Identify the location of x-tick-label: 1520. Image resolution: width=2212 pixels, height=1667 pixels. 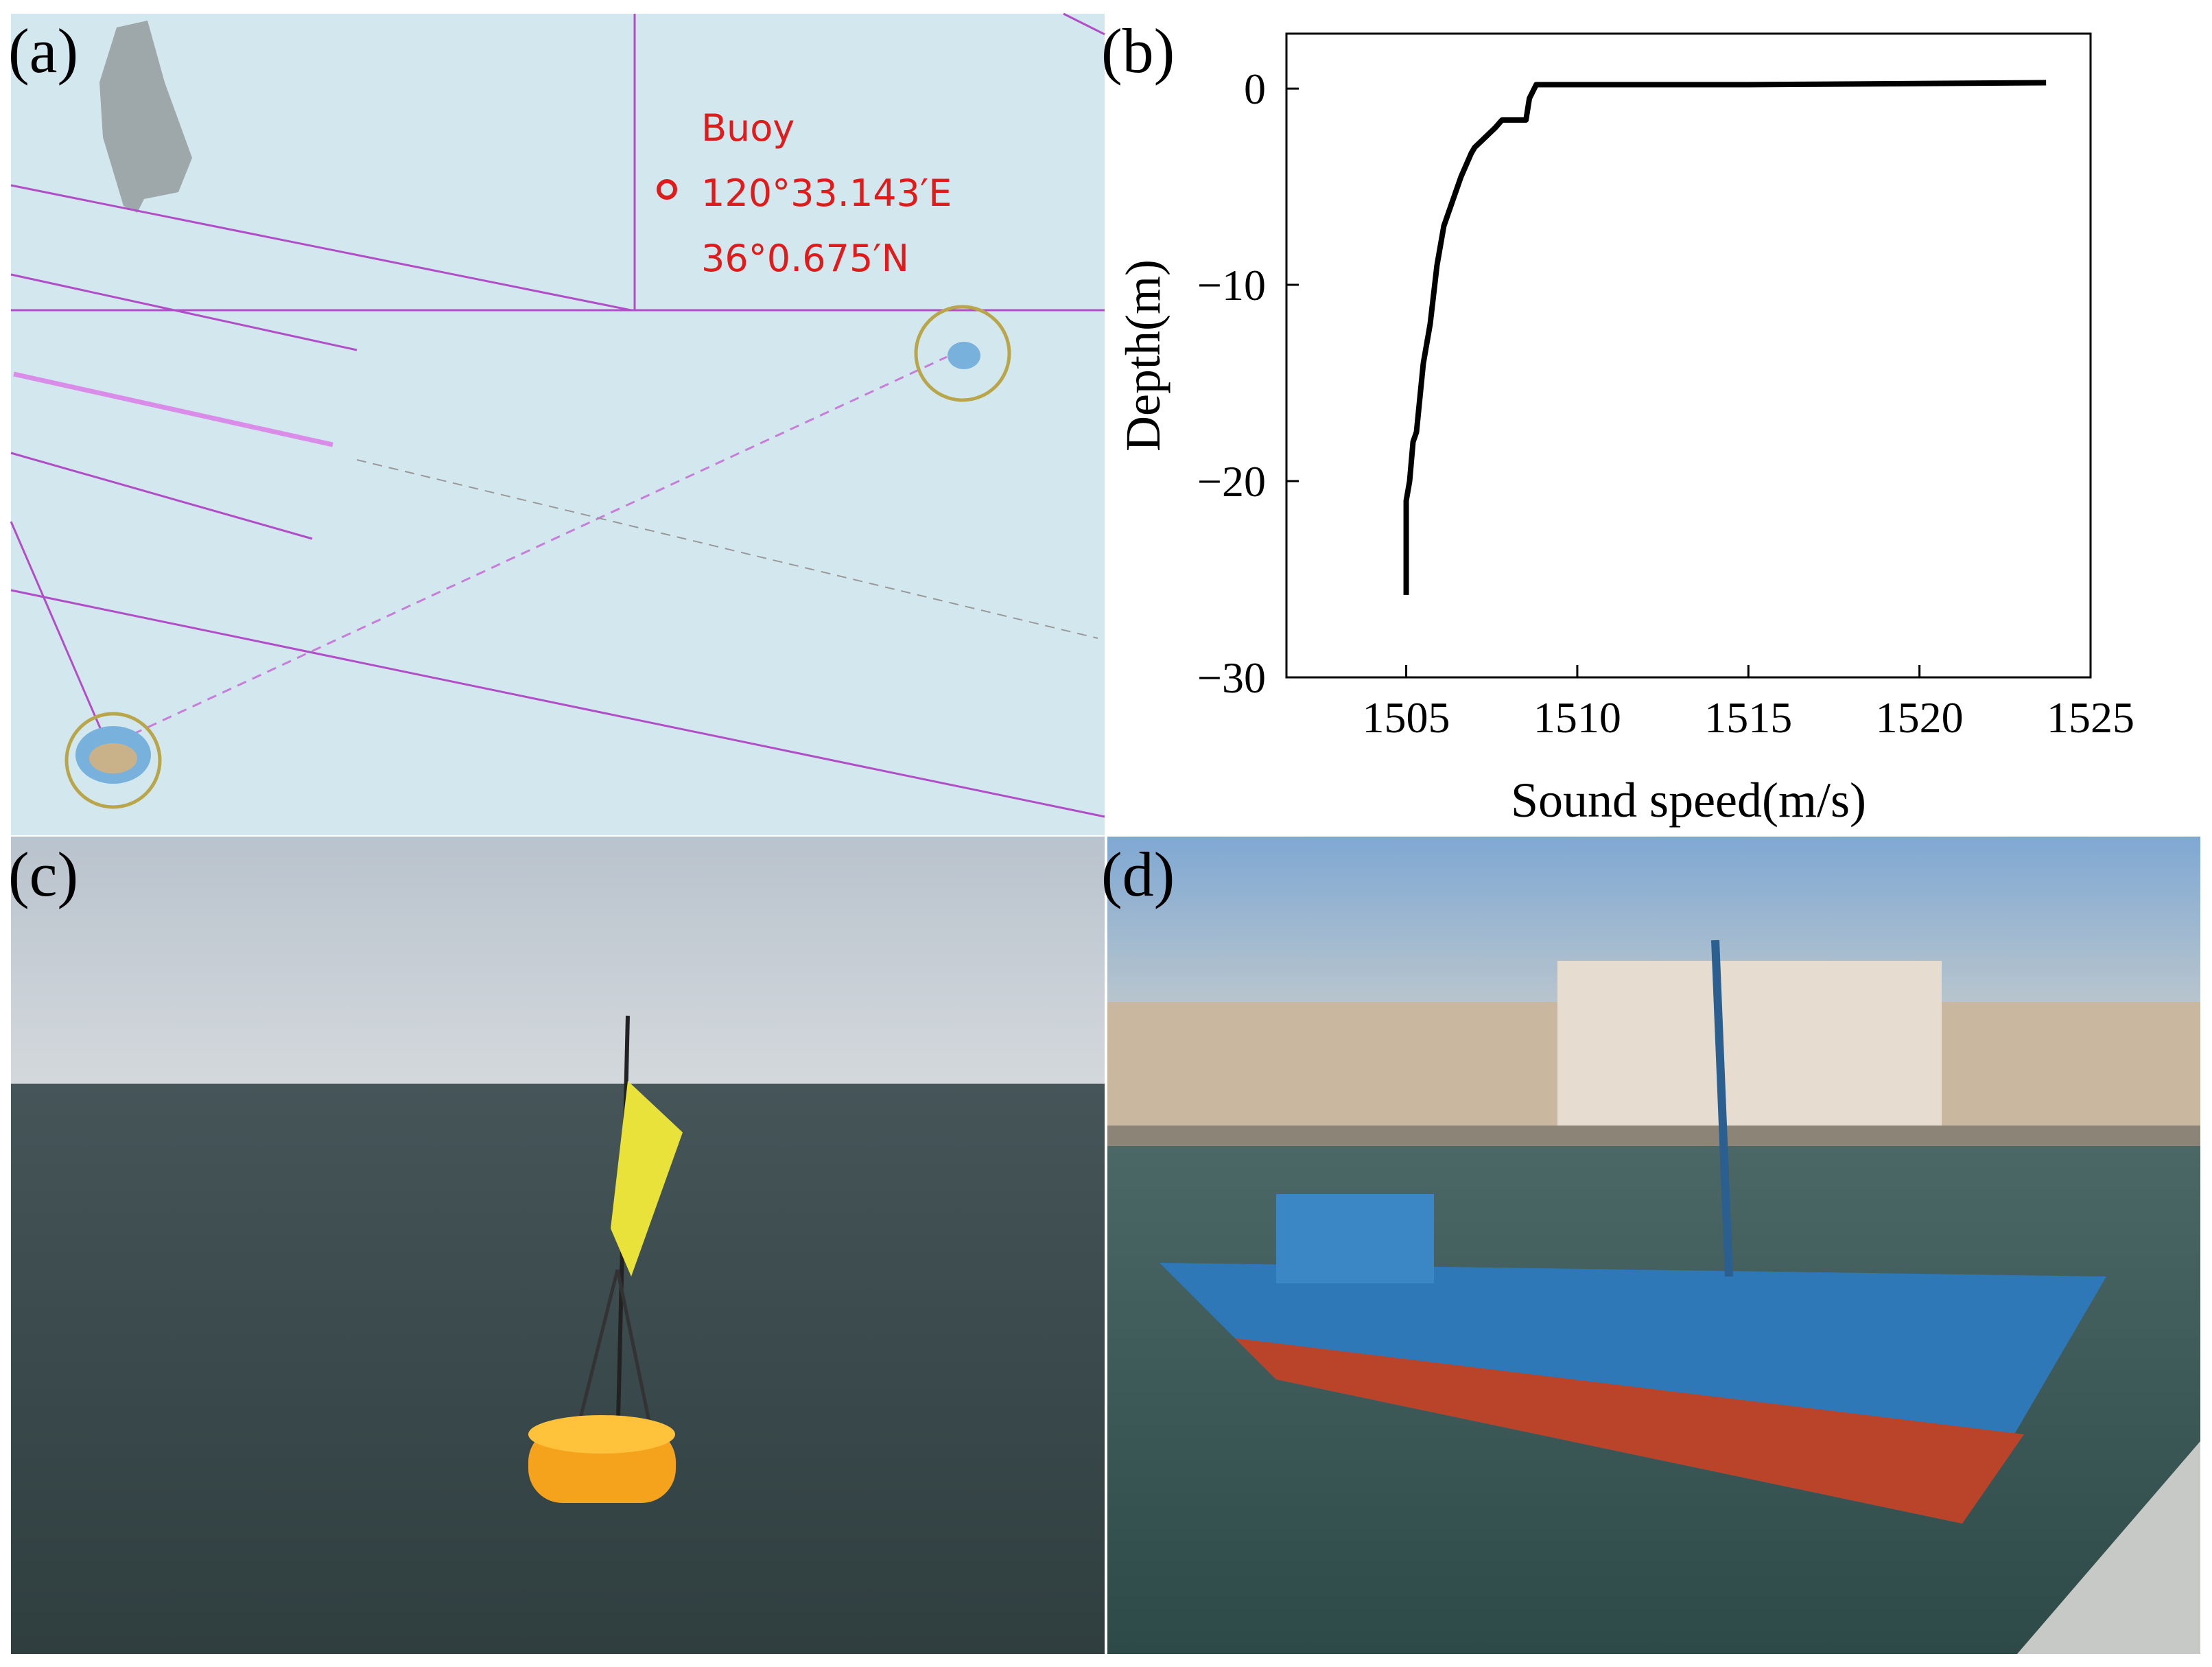
(1920, 717).